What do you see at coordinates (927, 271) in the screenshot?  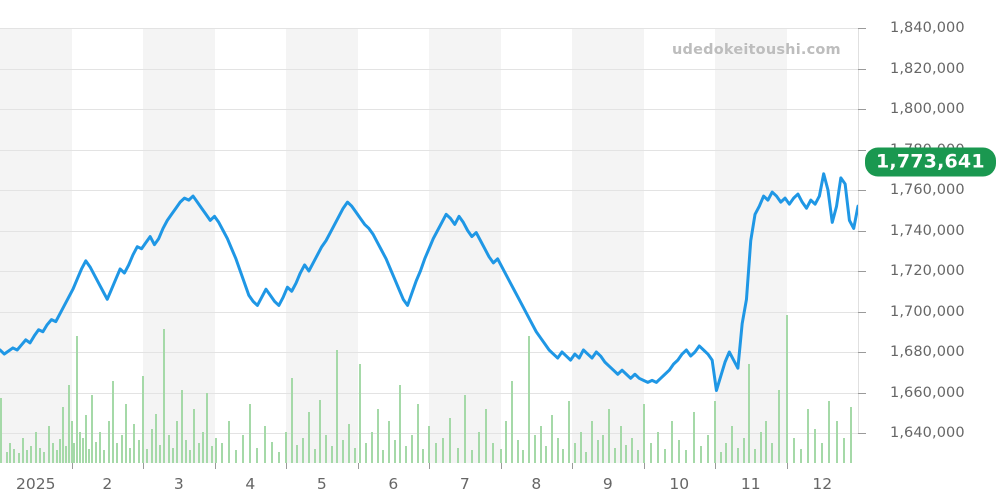 I see `y-axis-label: 1,720,000` at bounding box center [927, 271].